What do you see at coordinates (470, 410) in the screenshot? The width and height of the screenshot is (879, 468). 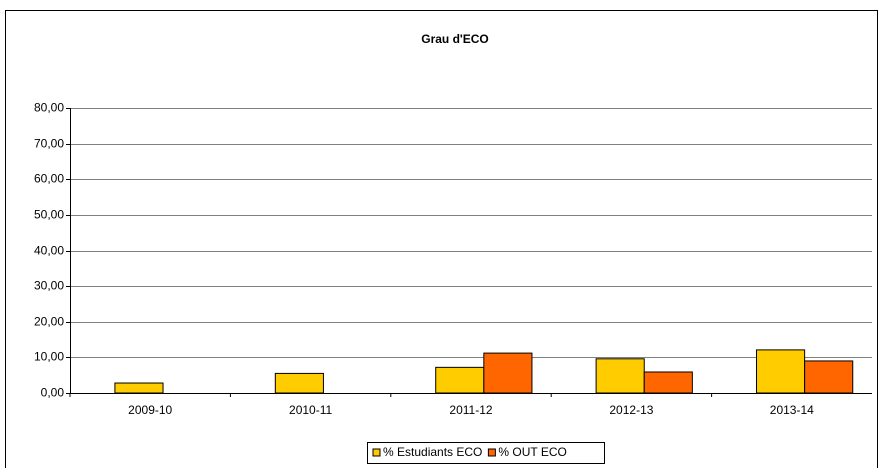 I see `x-tick-label: 2011-12` at bounding box center [470, 410].